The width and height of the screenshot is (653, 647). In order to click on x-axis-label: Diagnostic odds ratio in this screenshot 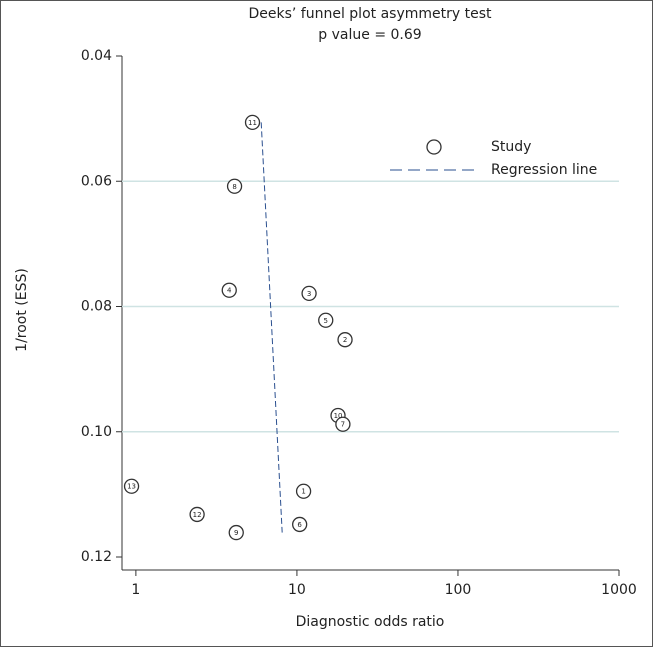, I will do `click(370, 622)`.